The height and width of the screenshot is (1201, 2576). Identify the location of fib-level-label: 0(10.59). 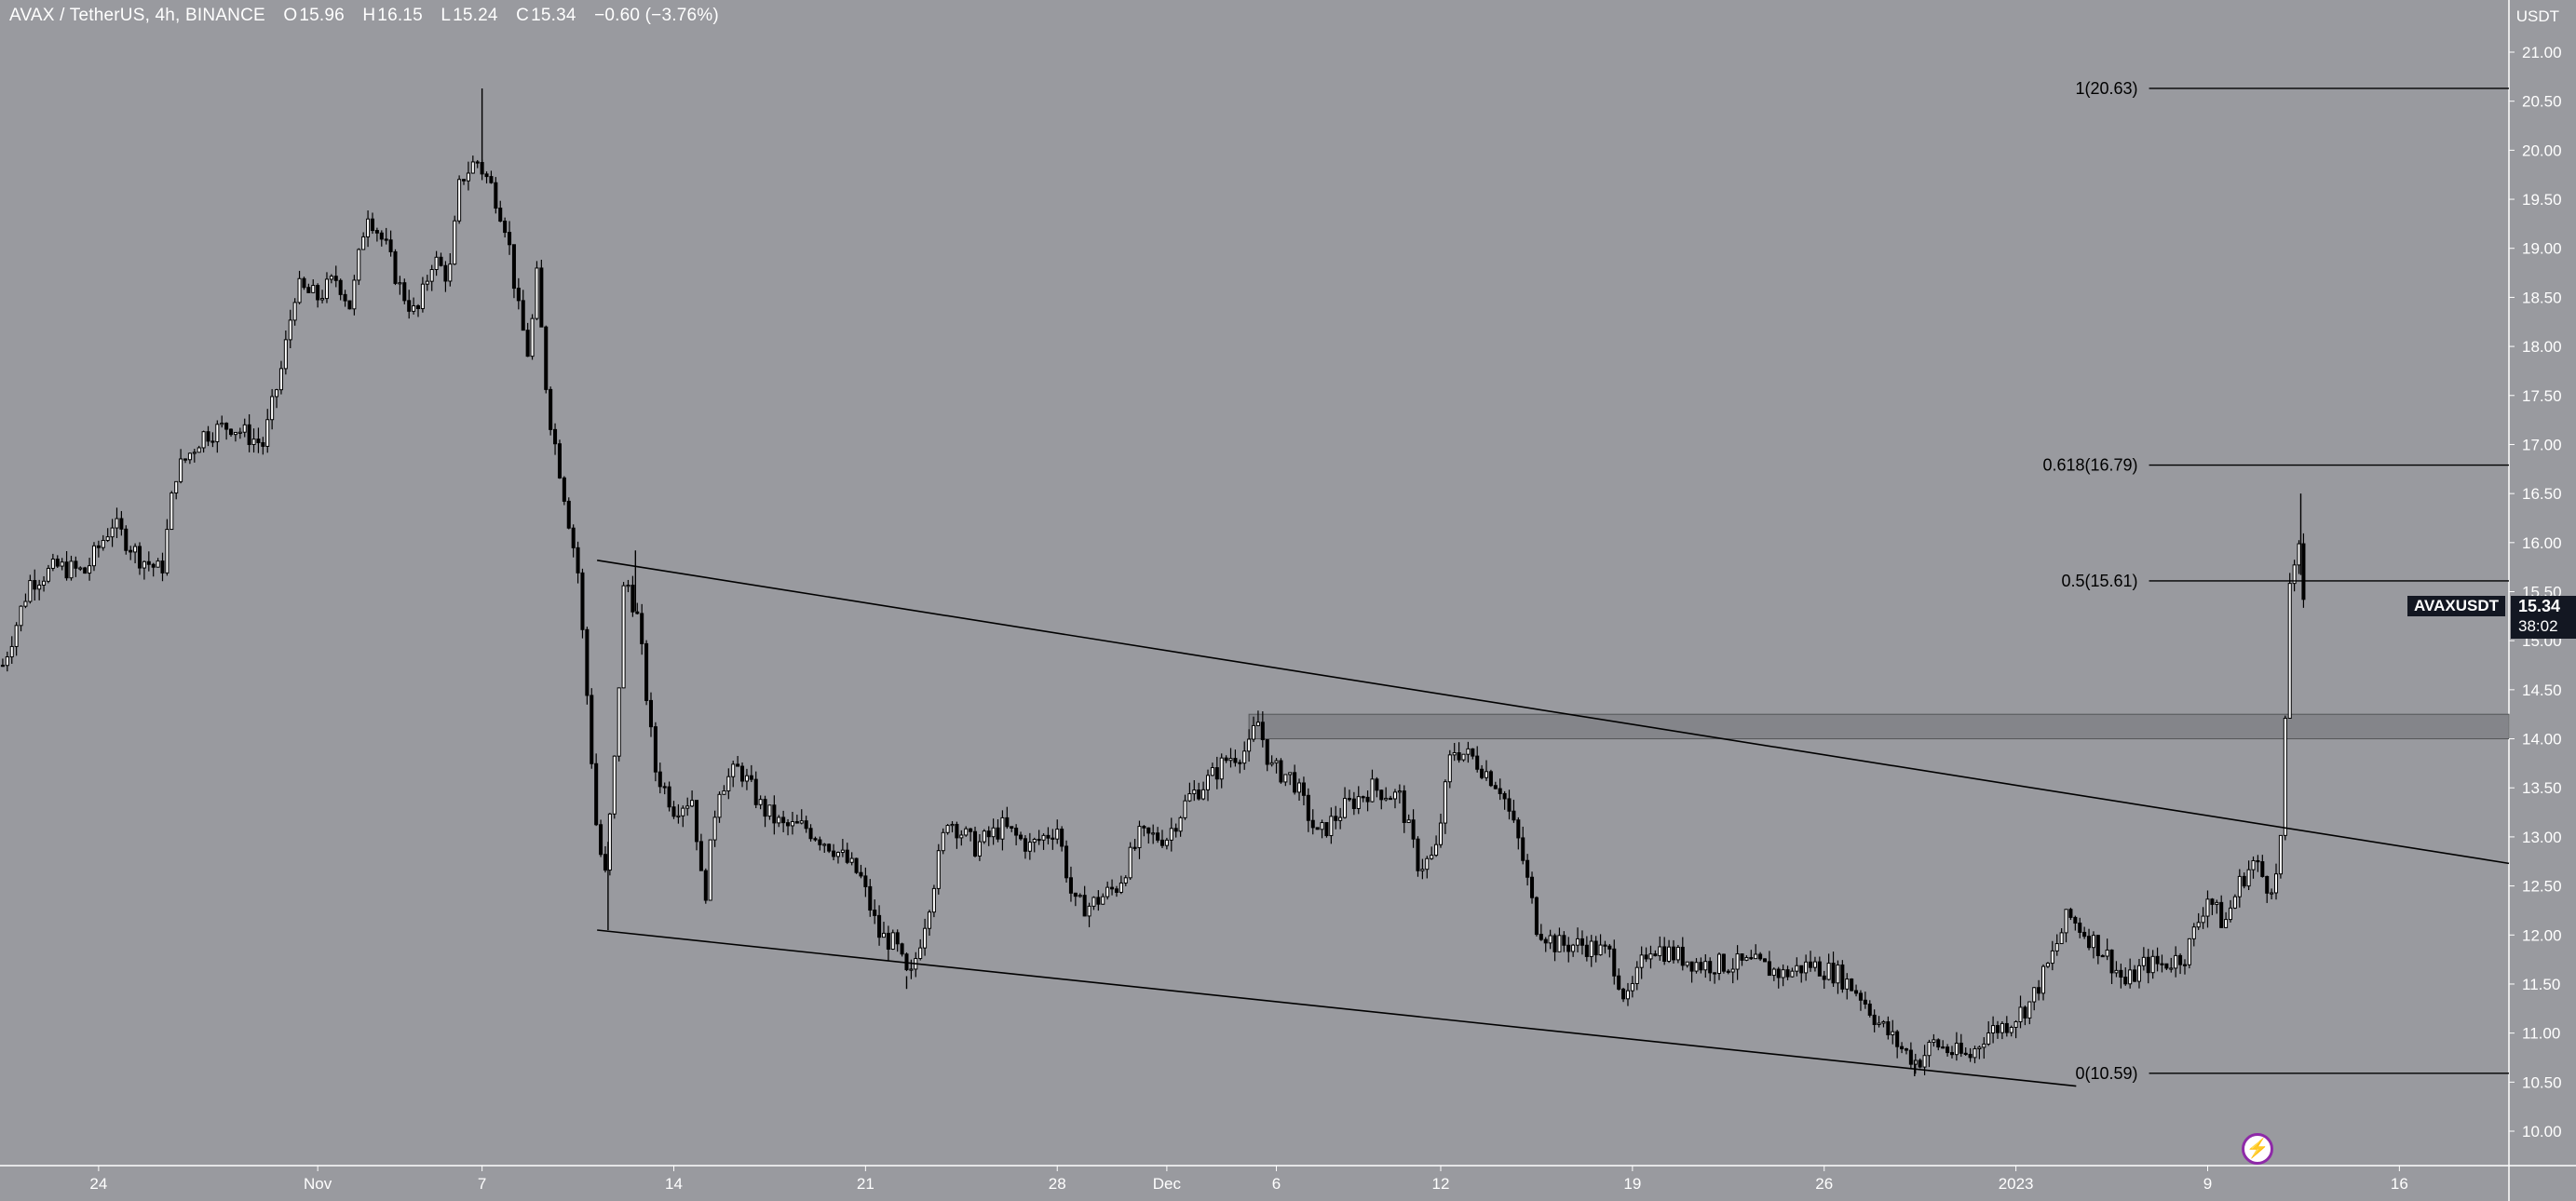
(2107, 1073).